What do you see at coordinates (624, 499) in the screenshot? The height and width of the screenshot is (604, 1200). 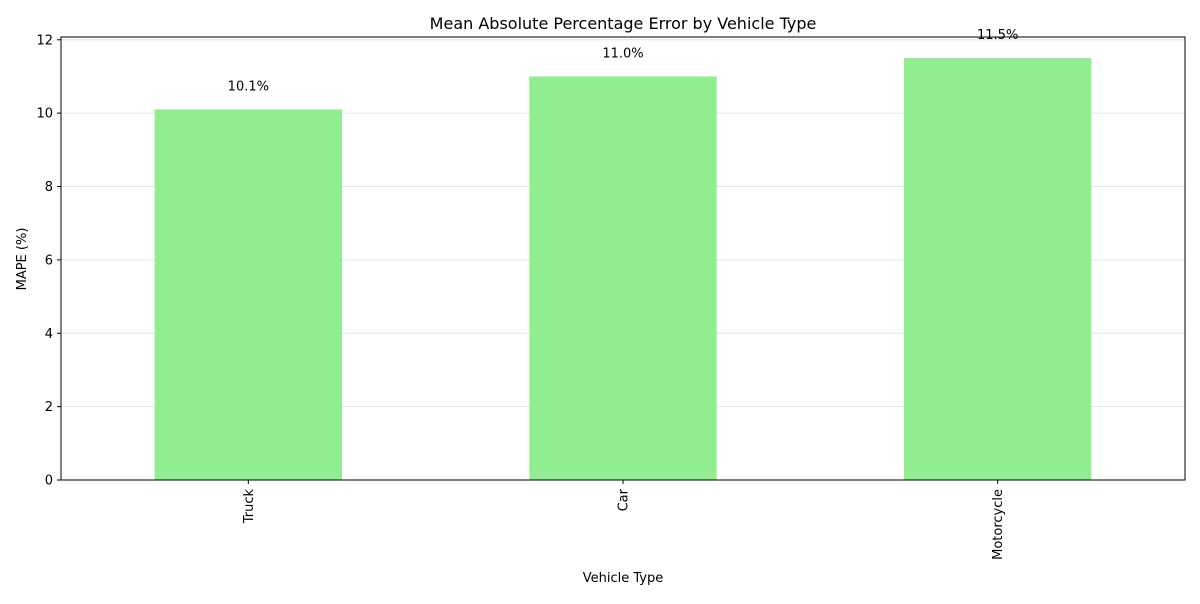 I see `x-tick-label: Car` at bounding box center [624, 499].